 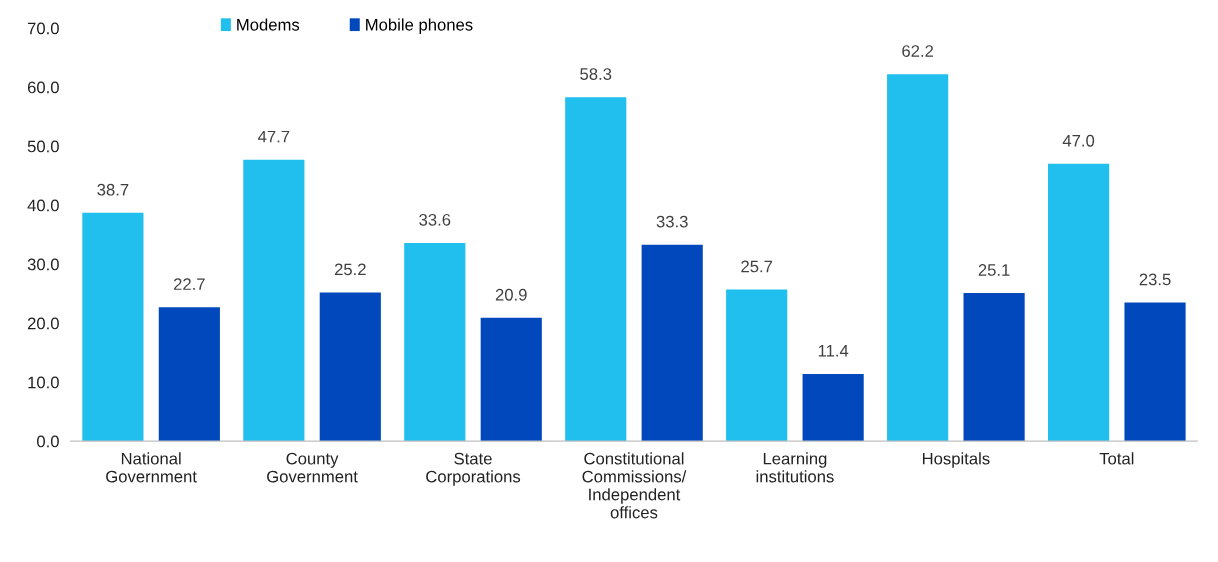 What do you see at coordinates (956, 460) in the screenshot?
I see `x-tick-label: Hospitals` at bounding box center [956, 460].